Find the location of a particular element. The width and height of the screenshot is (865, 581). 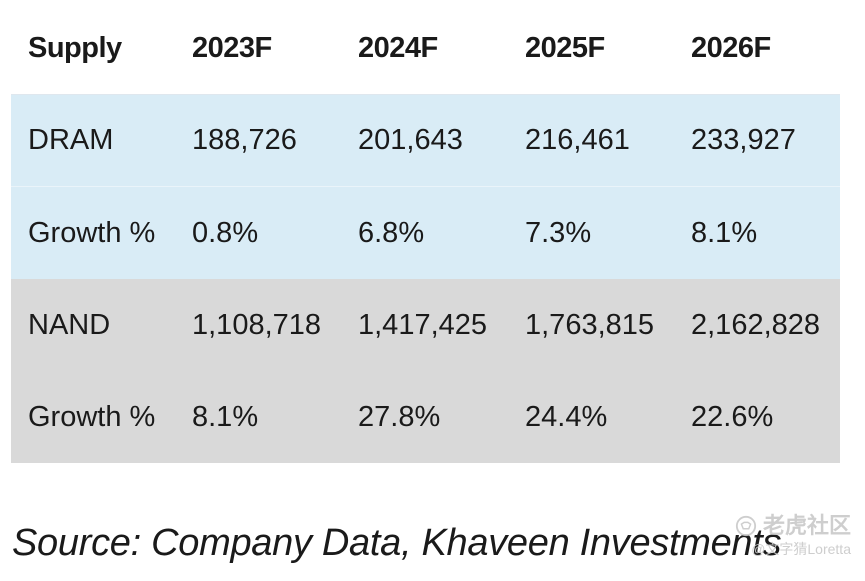

table-cell: 216,461 is located at coordinates (577, 140).